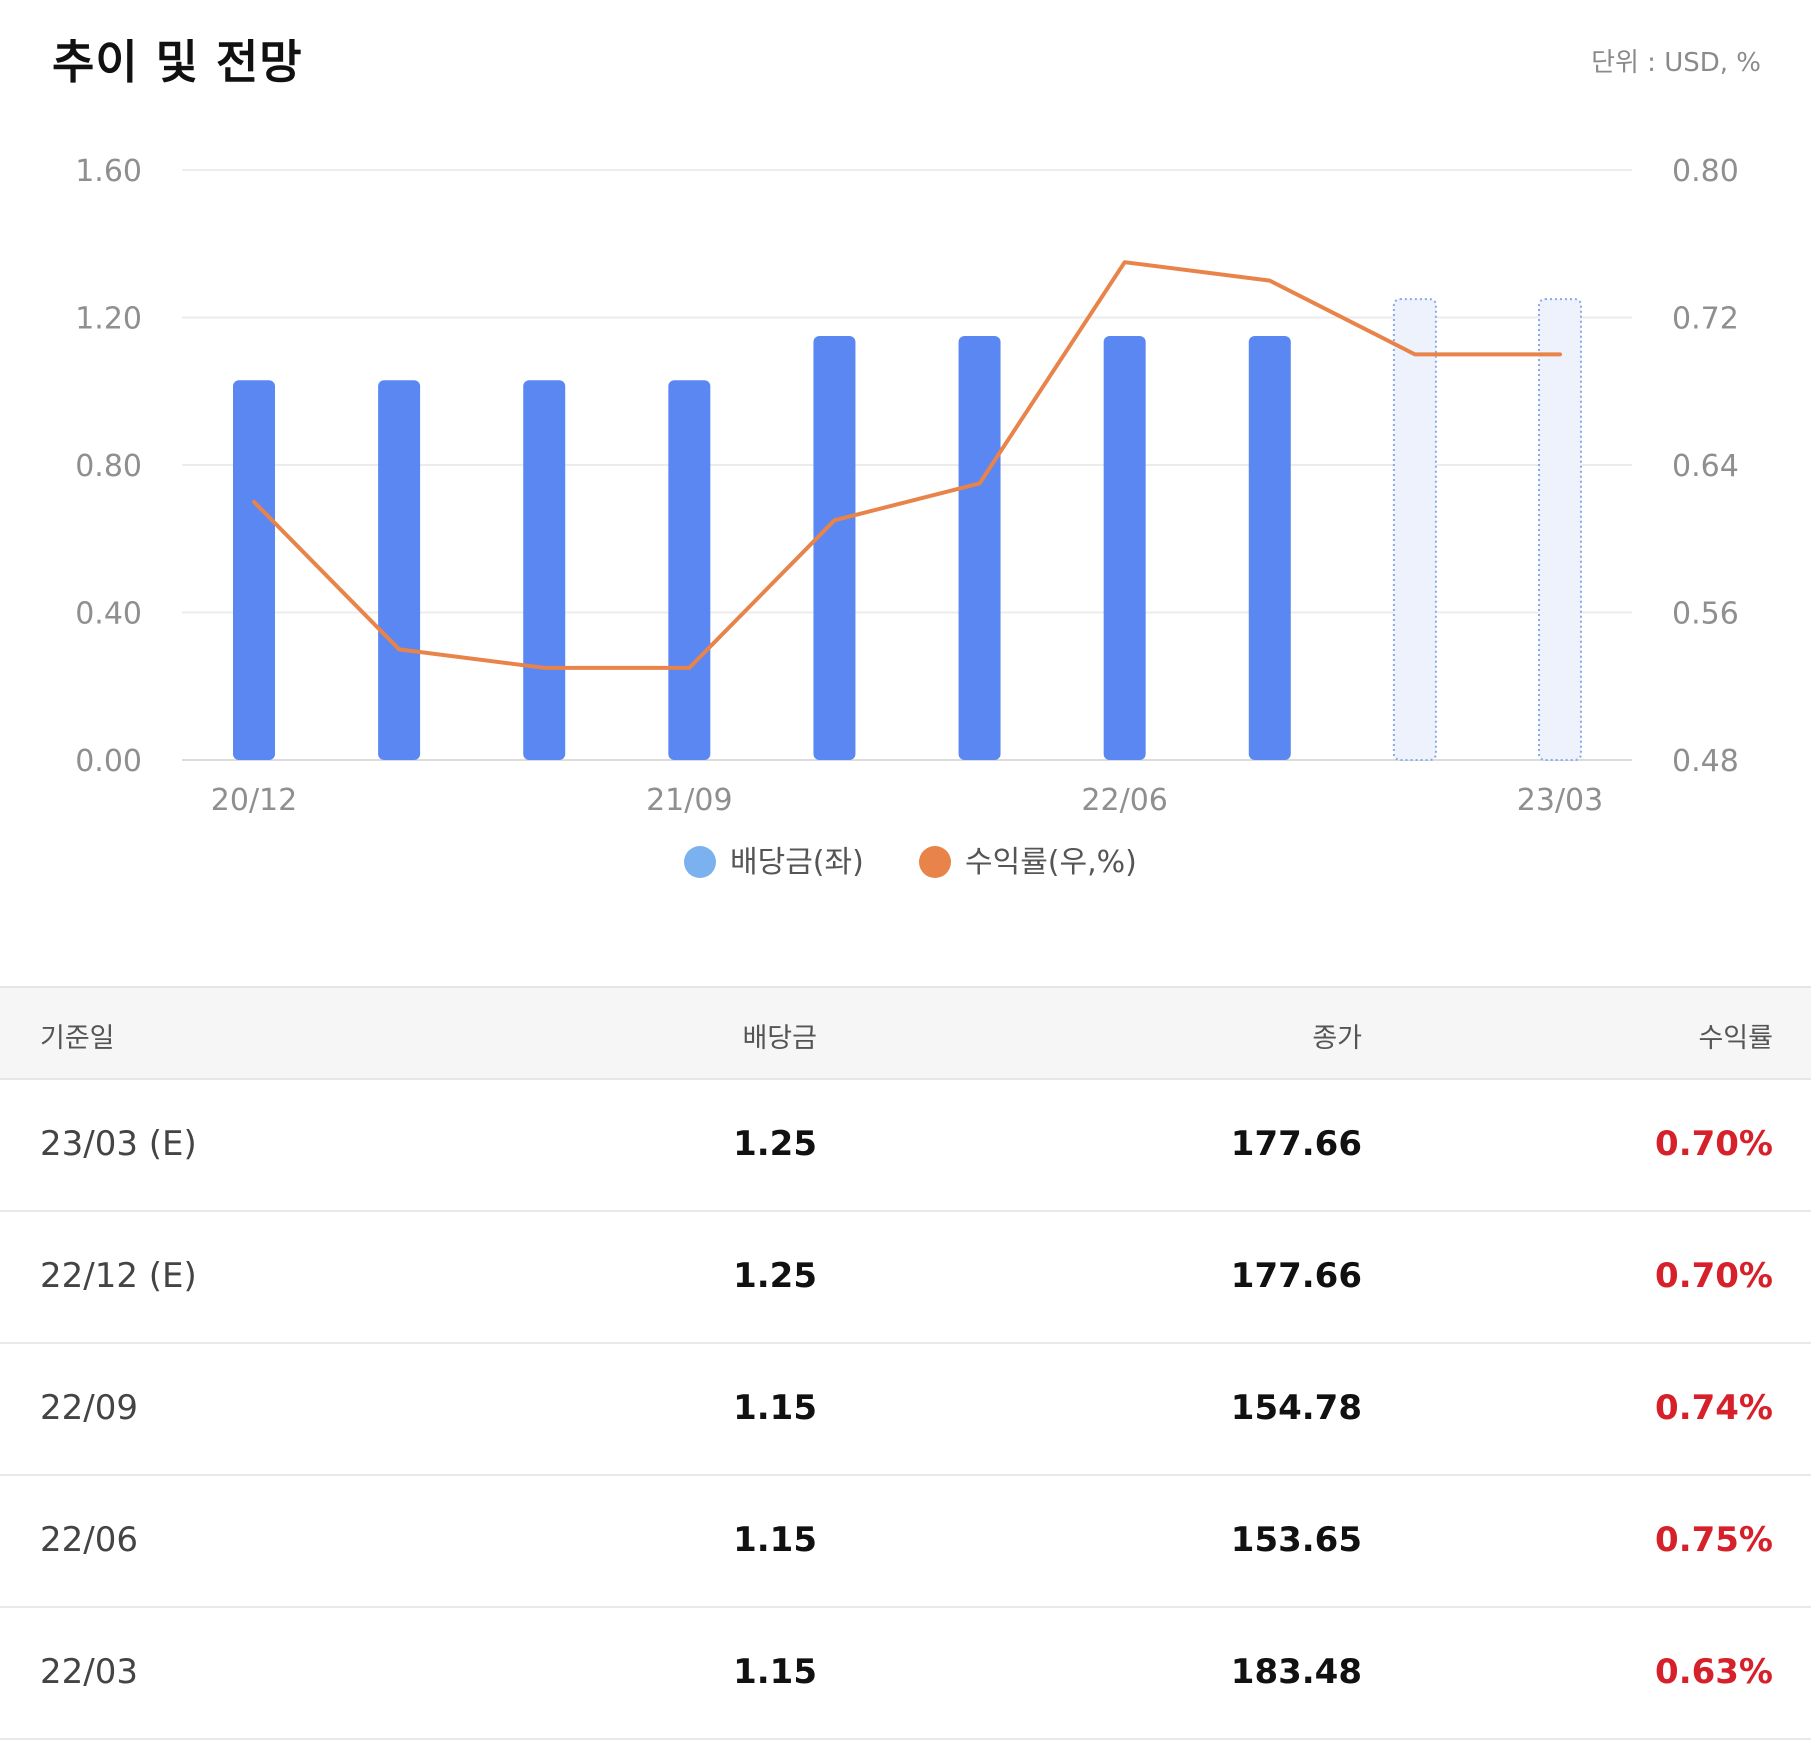 The height and width of the screenshot is (1740, 1811). I want to click on page-header: 추이 및 전망 단위 : USD, %, so click(905, 60).